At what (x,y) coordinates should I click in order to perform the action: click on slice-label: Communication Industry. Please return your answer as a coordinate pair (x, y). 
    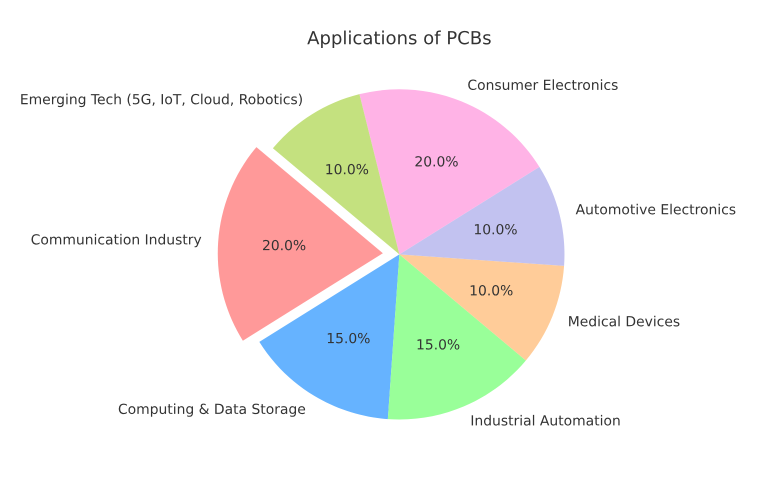
    Looking at the image, I should click on (116, 241).